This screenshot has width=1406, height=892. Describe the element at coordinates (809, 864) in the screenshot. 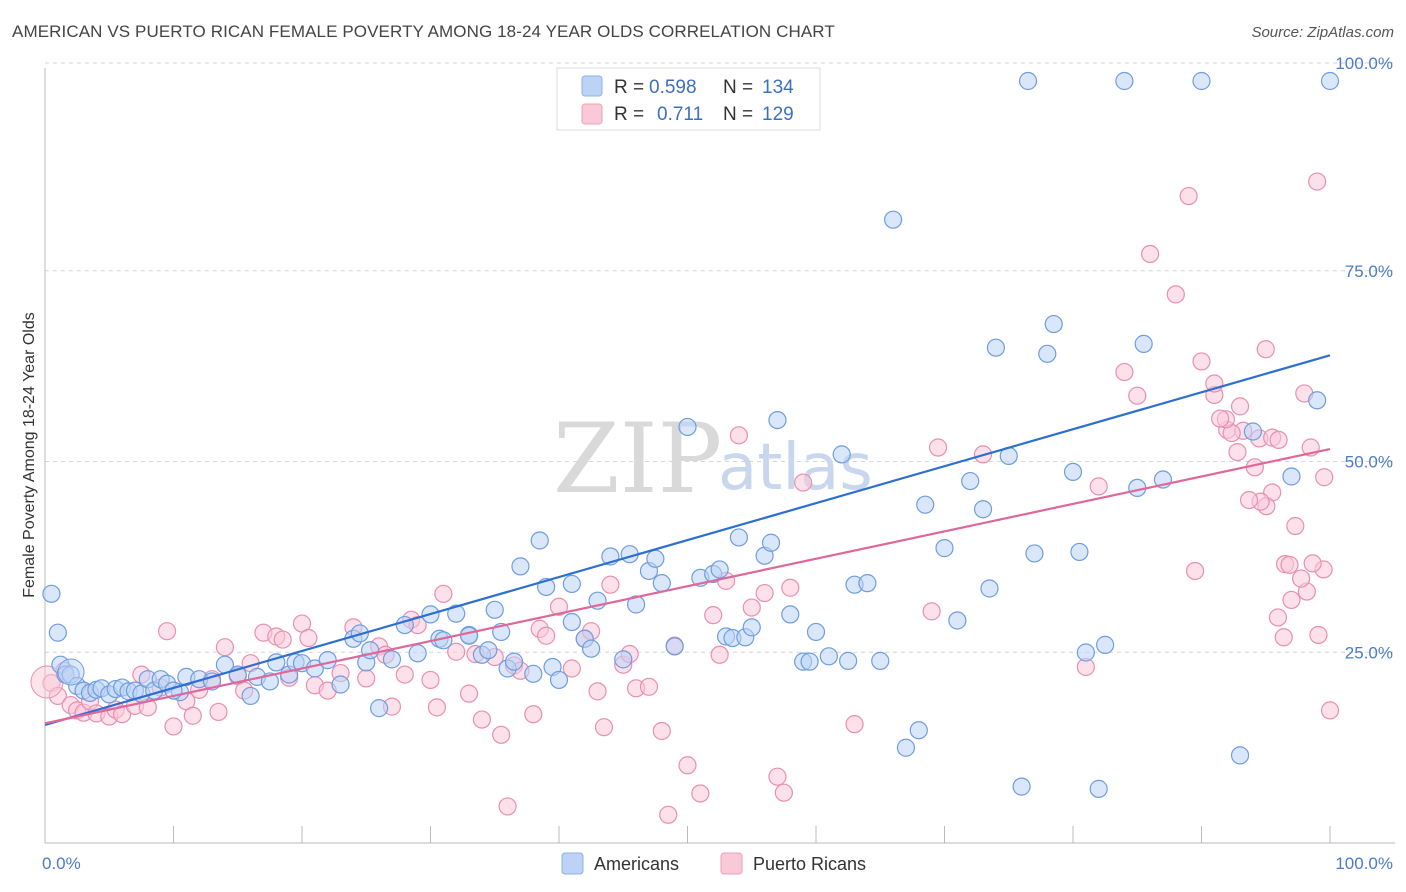

I see `puerto-ricans-legend-label: Puerto Ricans` at that location.